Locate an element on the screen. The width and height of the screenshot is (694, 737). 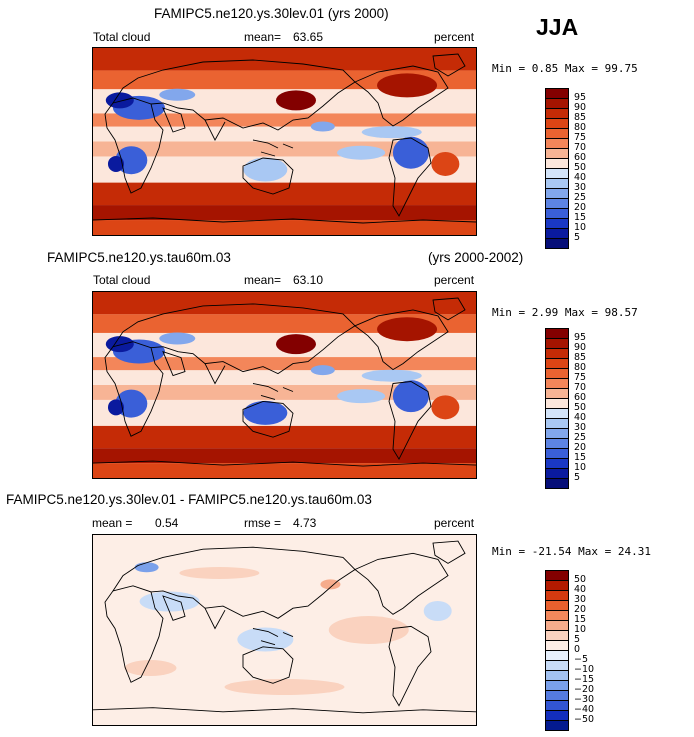
panel-1-mean-value: 63.65 is located at coordinates (308, 37).